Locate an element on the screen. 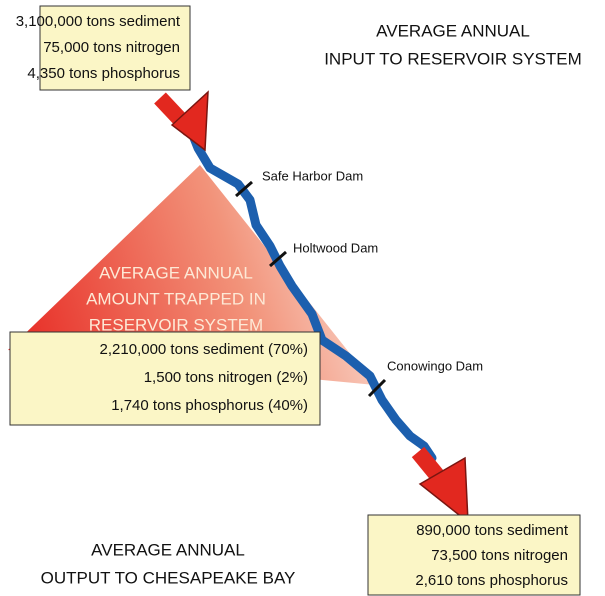 This screenshot has width=605, height=596. input-title: INPUT TO RESERVOIR SYSTEM is located at coordinates (453, 58).